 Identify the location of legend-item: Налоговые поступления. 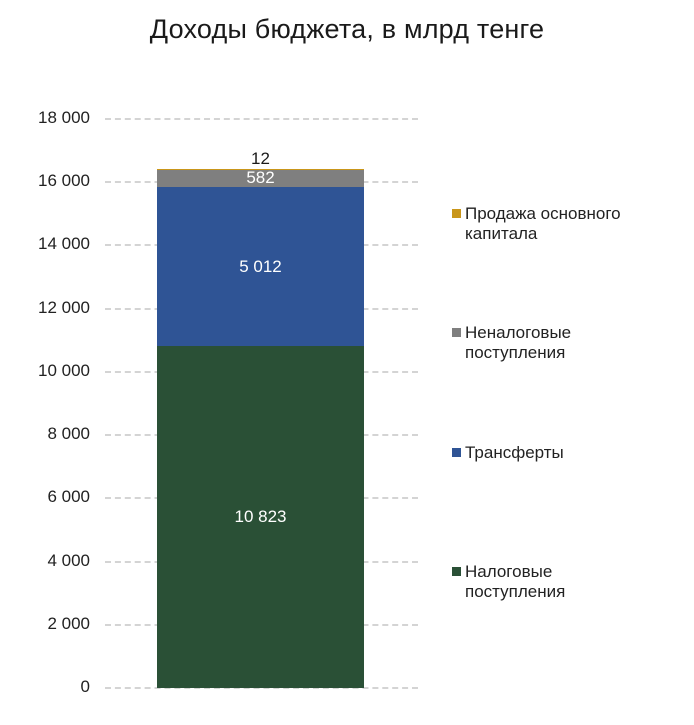
(566, 582).